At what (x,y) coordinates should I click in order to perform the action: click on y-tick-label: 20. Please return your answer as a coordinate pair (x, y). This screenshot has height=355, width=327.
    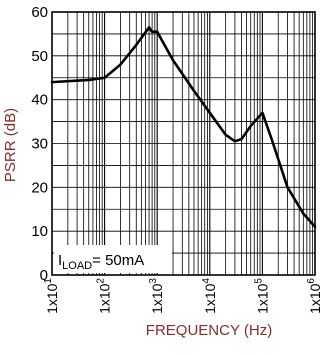
    Looking at the image, I should click on (39, 187).